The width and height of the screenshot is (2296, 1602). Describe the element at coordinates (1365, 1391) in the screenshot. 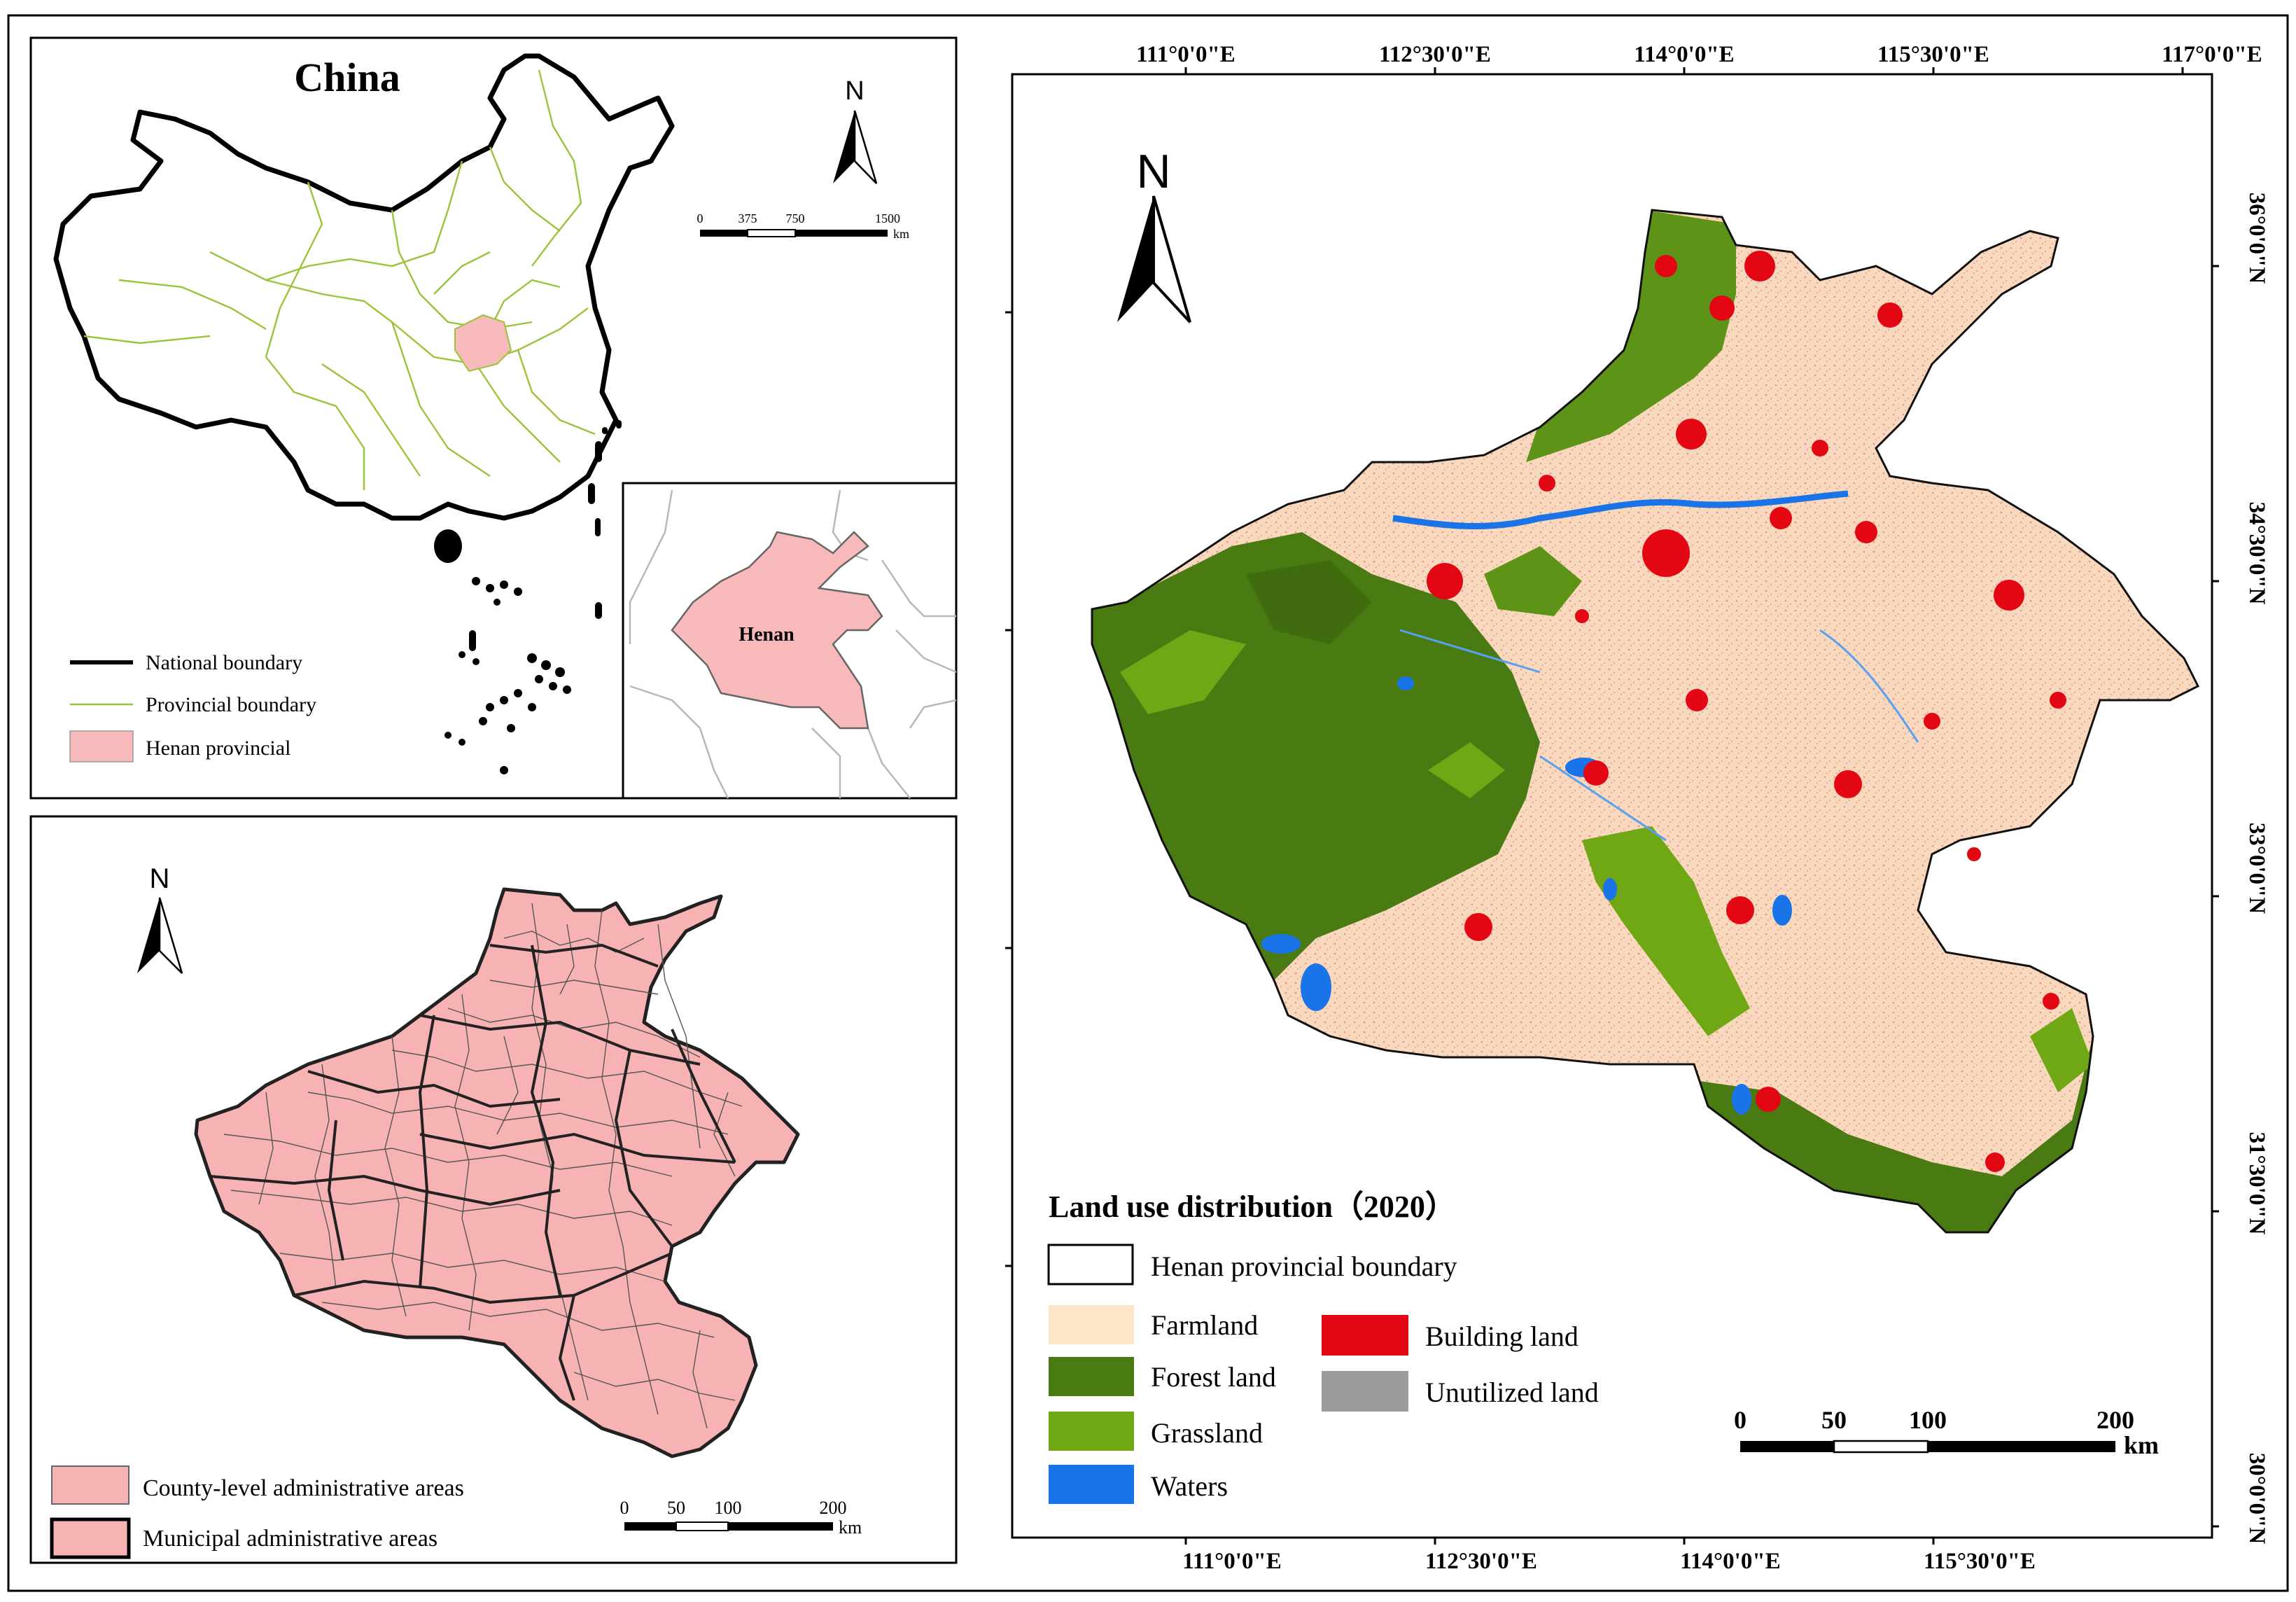

I see `legend-unutilized-swatch` at that location.